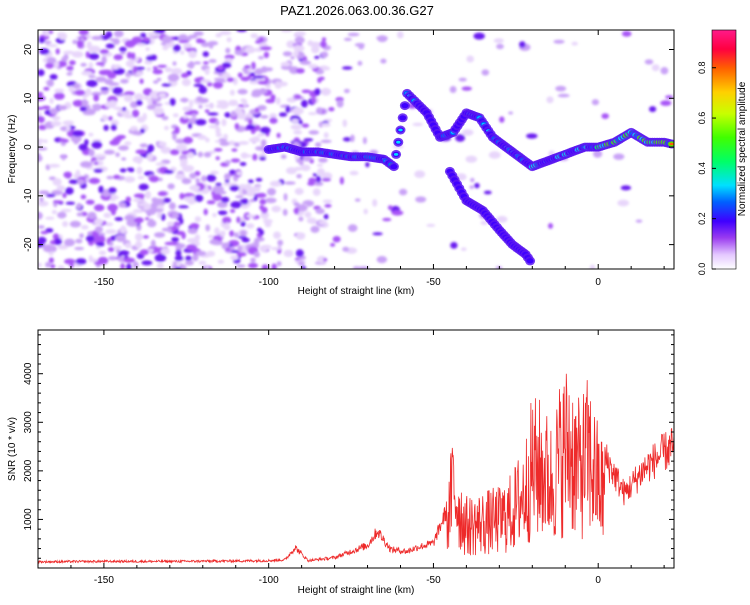  Describe the element at coordinates (400, 130) in the screenshot. I see `signal-core` at that location.